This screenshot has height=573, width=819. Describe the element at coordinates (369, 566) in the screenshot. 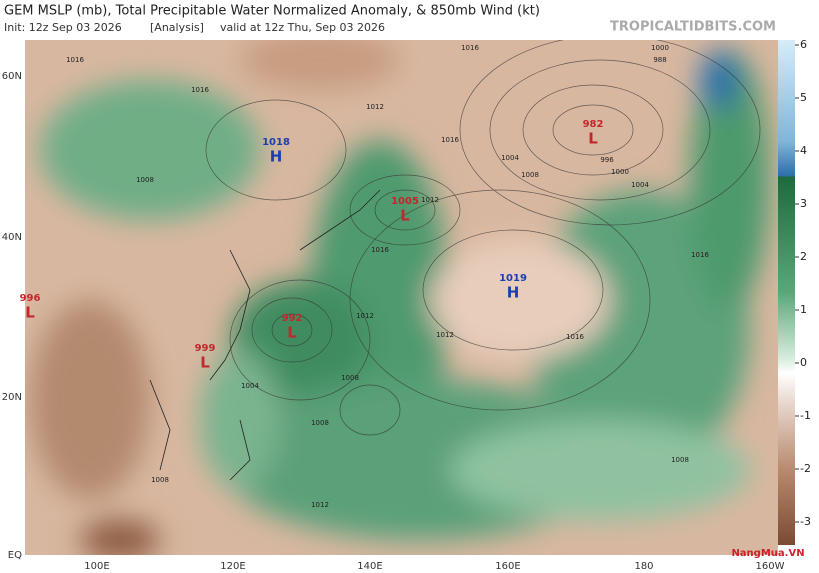

I see `lon-label: 140E` at that location.